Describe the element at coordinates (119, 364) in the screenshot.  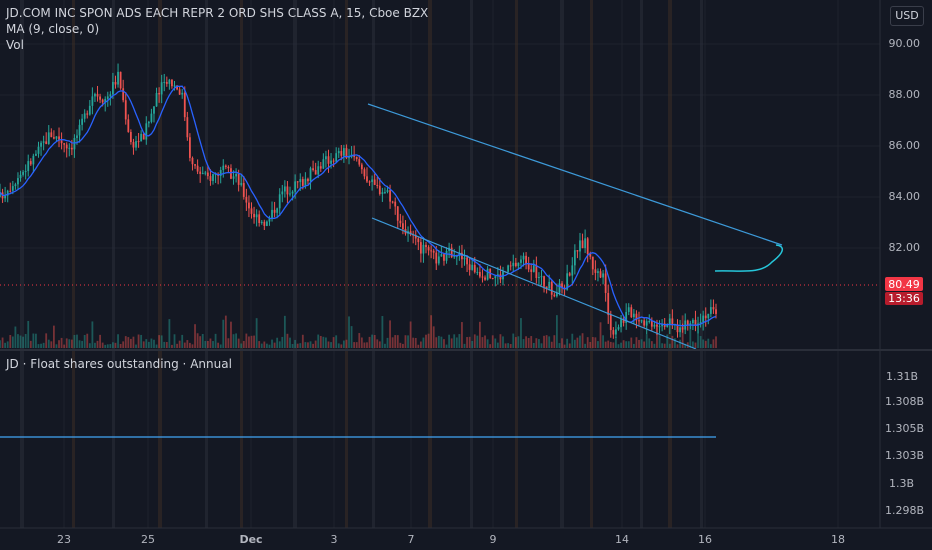
I see `float-shares-indicator-label: JD · Float shares outstanding · Annual` at that location.